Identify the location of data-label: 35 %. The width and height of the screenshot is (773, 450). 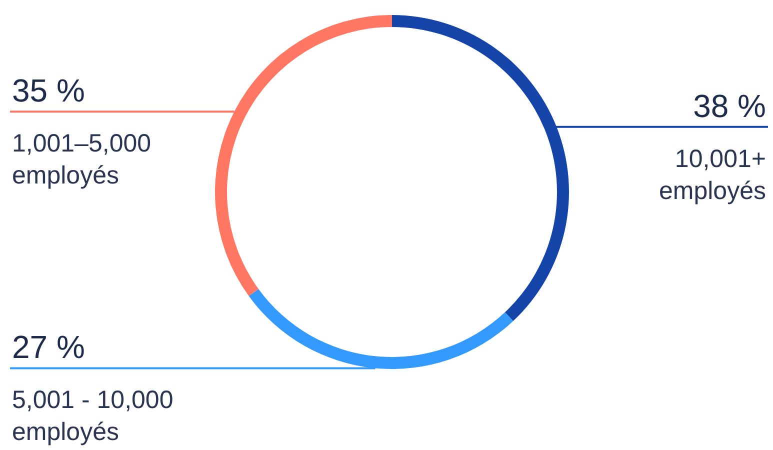
(48, 90).